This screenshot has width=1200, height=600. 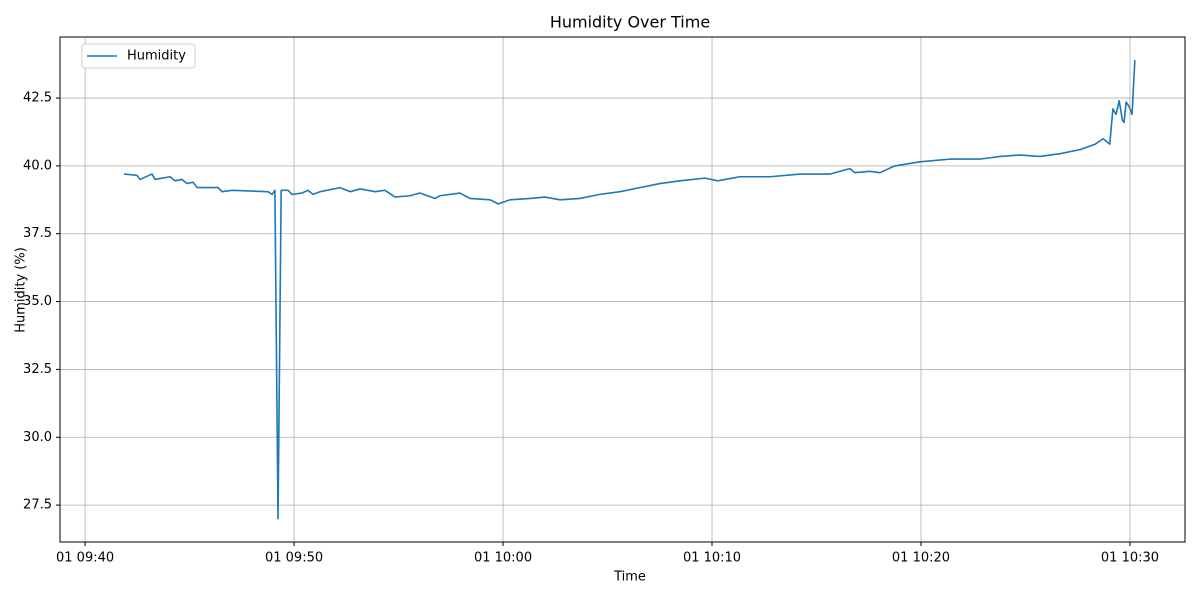 What do you see at coordinates (21, 290) in the screenshot?
I see `y-axis-label: Humidity (%)` at bounding box center [21, 290].